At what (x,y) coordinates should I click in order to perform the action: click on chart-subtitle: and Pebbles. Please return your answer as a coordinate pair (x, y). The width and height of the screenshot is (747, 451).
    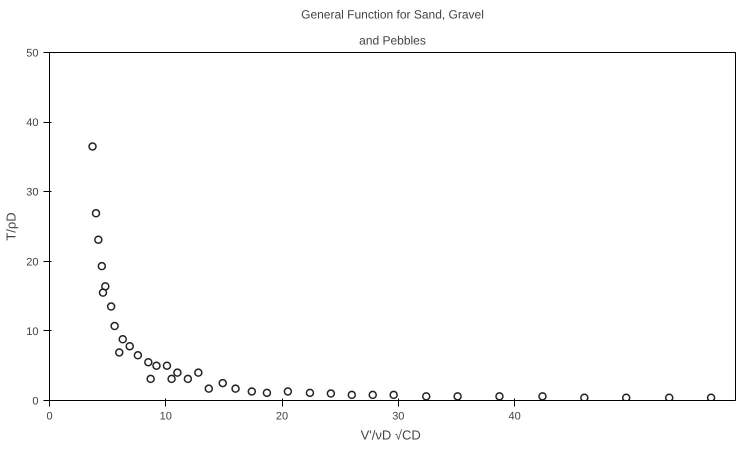
    Looking at the image, I should click on (392, 41).